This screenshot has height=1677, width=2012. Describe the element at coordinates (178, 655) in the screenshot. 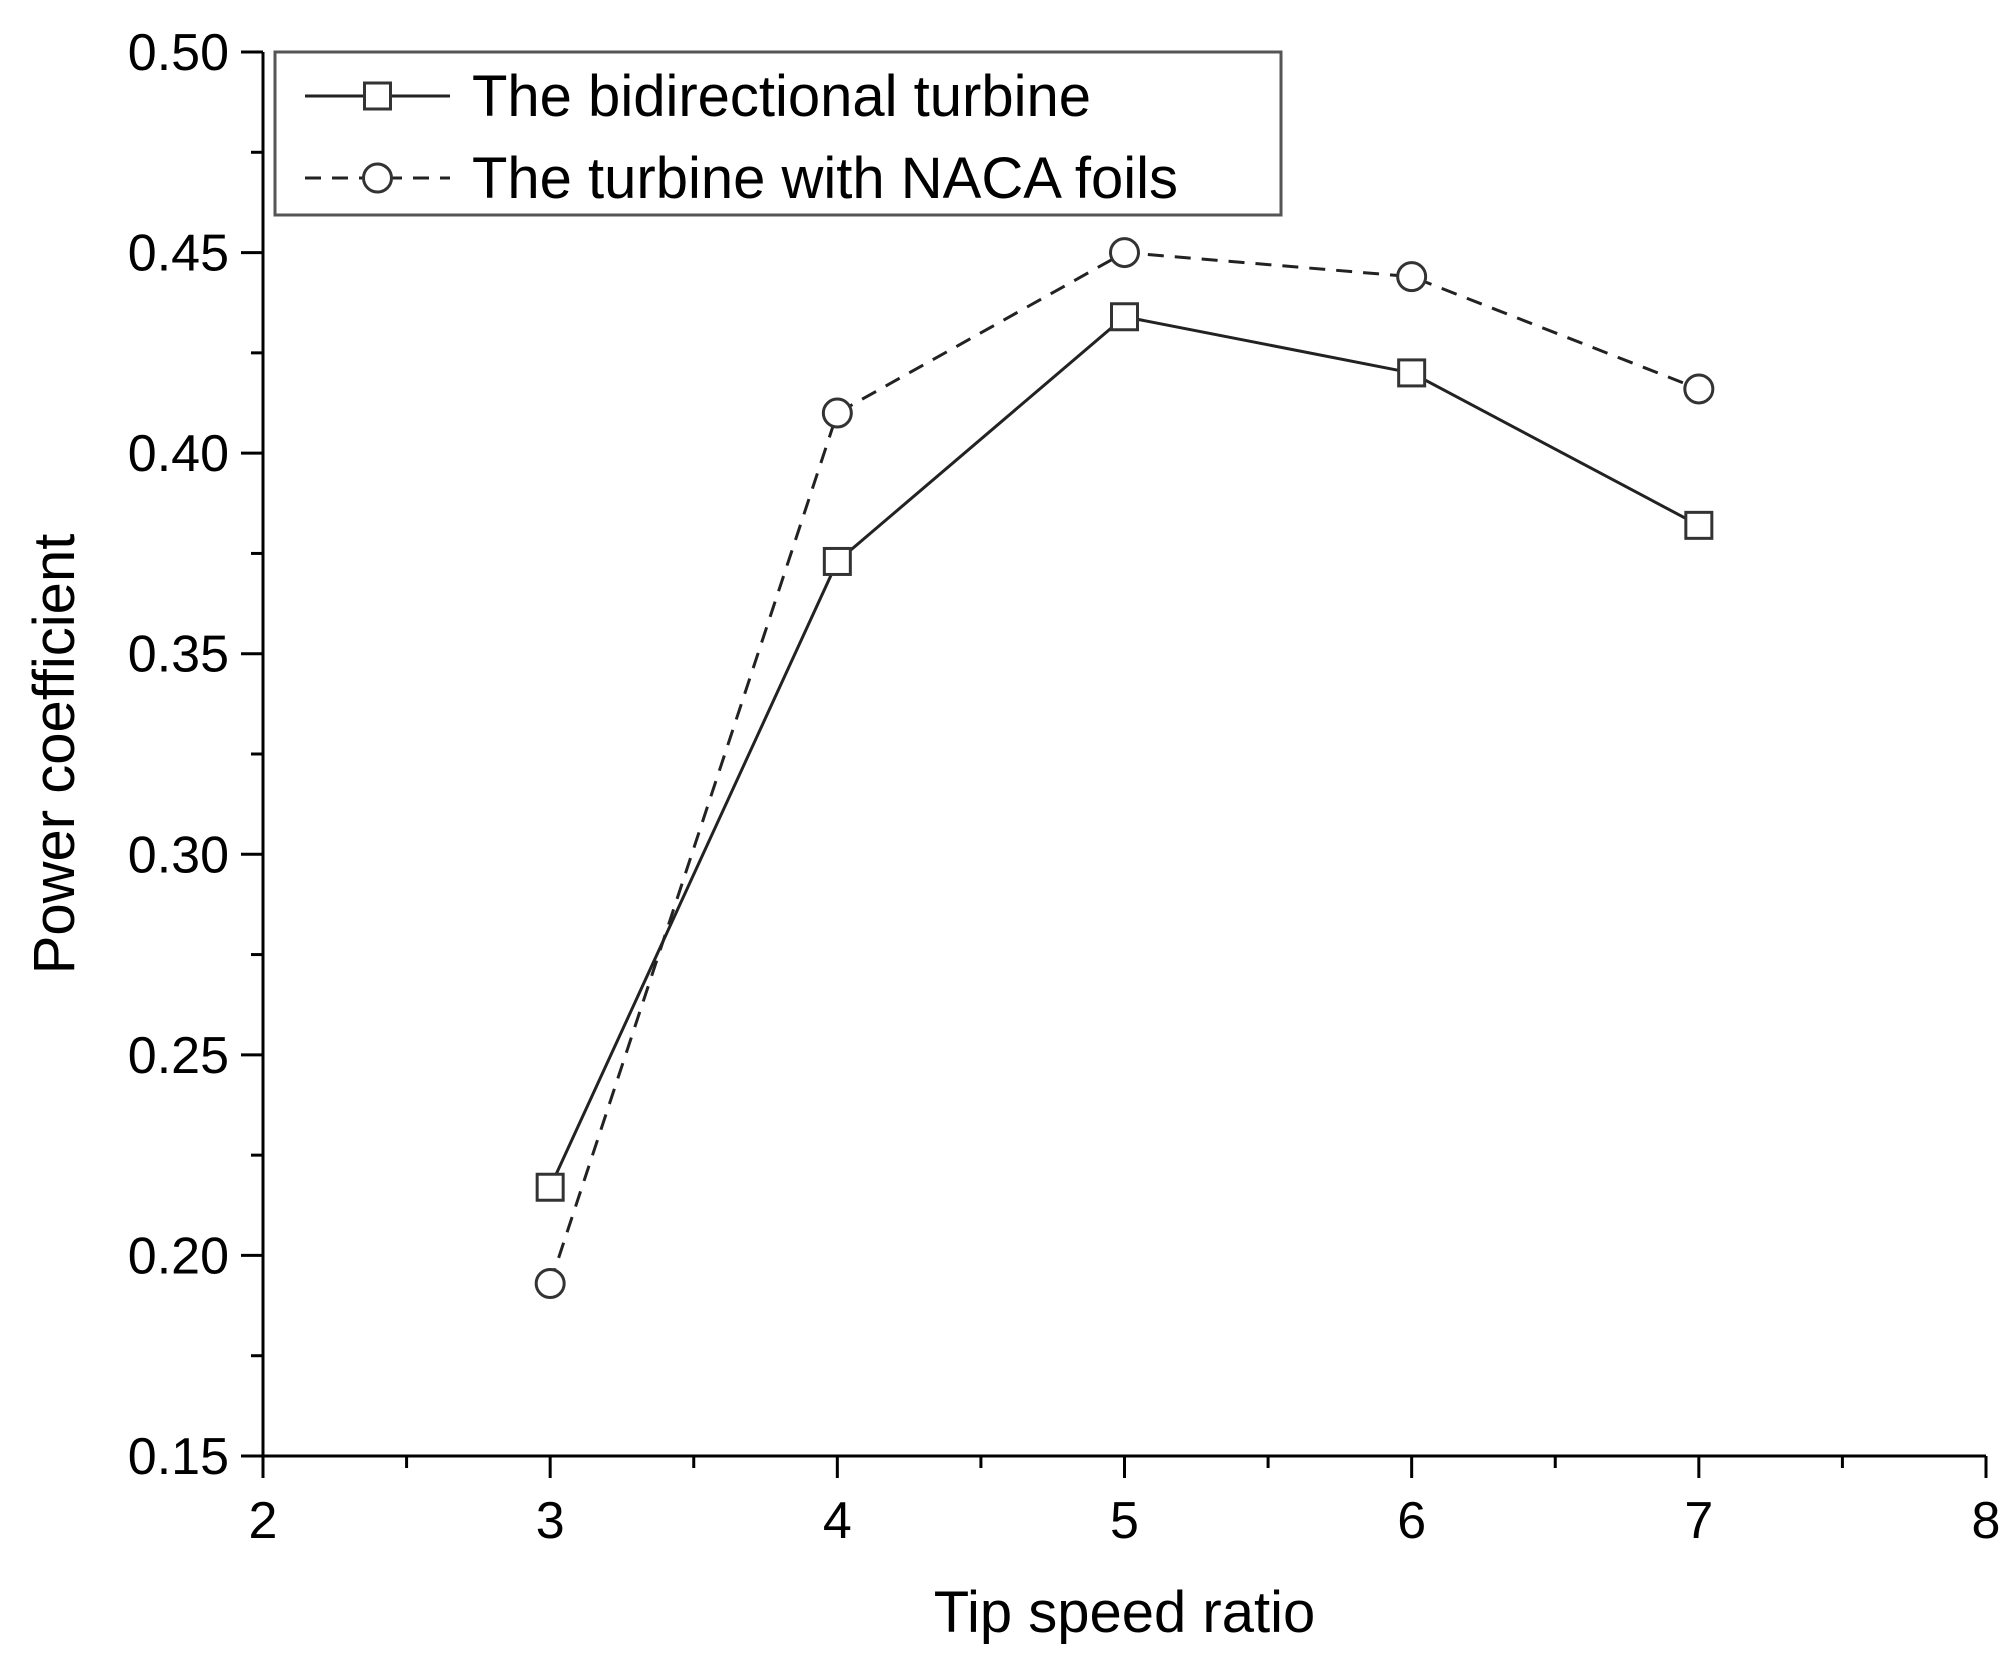

I see `y-tick-label: 0.35` at that location.